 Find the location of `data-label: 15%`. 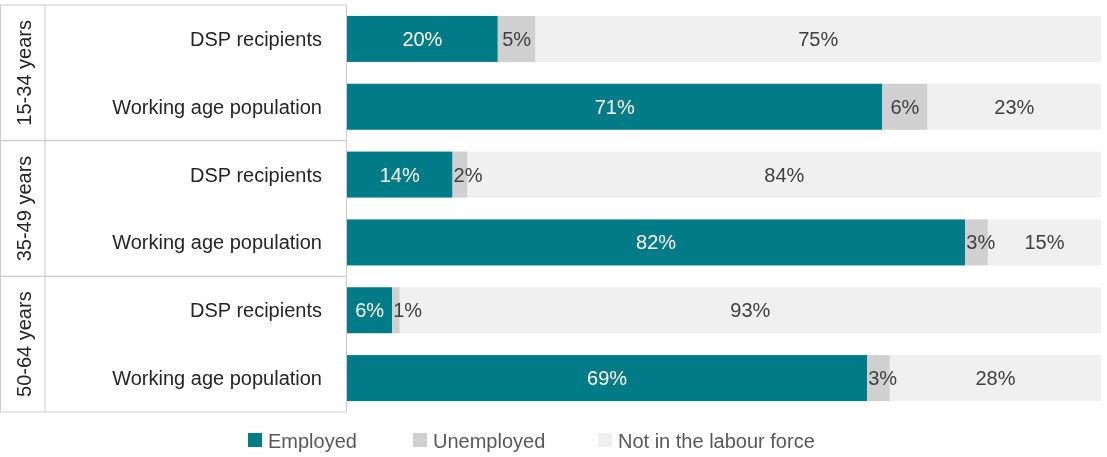

data-label: 15% is located at coordinates (1044, 242).